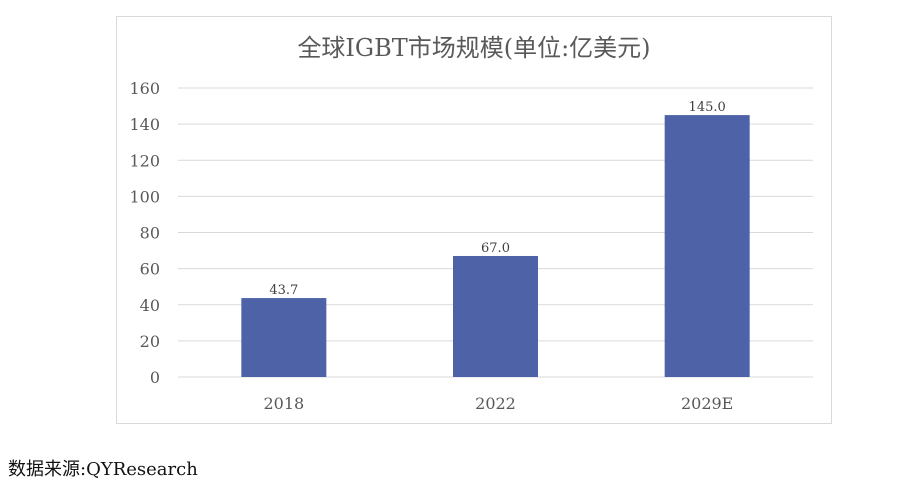 This screenshot has width=900, height=483. I want to click on x-tick-label: 2018, so click(283, 403).